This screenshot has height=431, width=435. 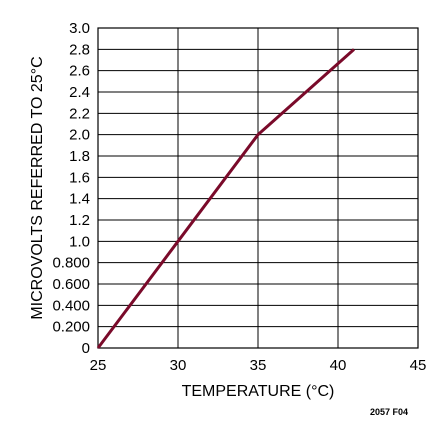 I want to click on y-tick-label: 1.2, so click(x=79, y=220).